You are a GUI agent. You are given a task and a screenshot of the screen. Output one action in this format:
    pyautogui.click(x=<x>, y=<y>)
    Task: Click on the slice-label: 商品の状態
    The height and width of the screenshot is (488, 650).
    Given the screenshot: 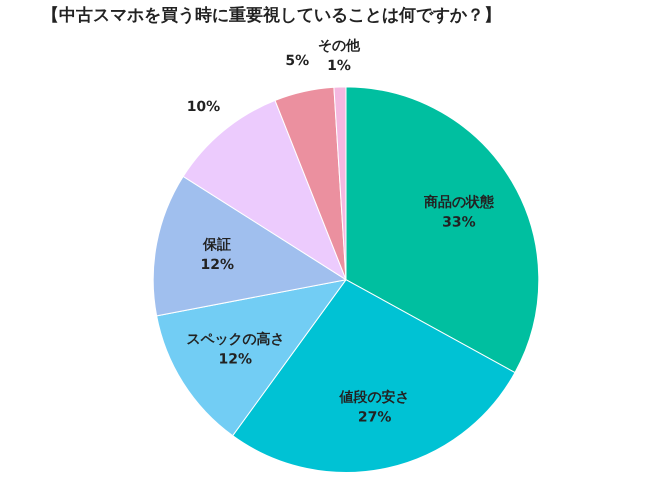 What is the action you would take?
    pyautogui.click(x=458, y=202)
    